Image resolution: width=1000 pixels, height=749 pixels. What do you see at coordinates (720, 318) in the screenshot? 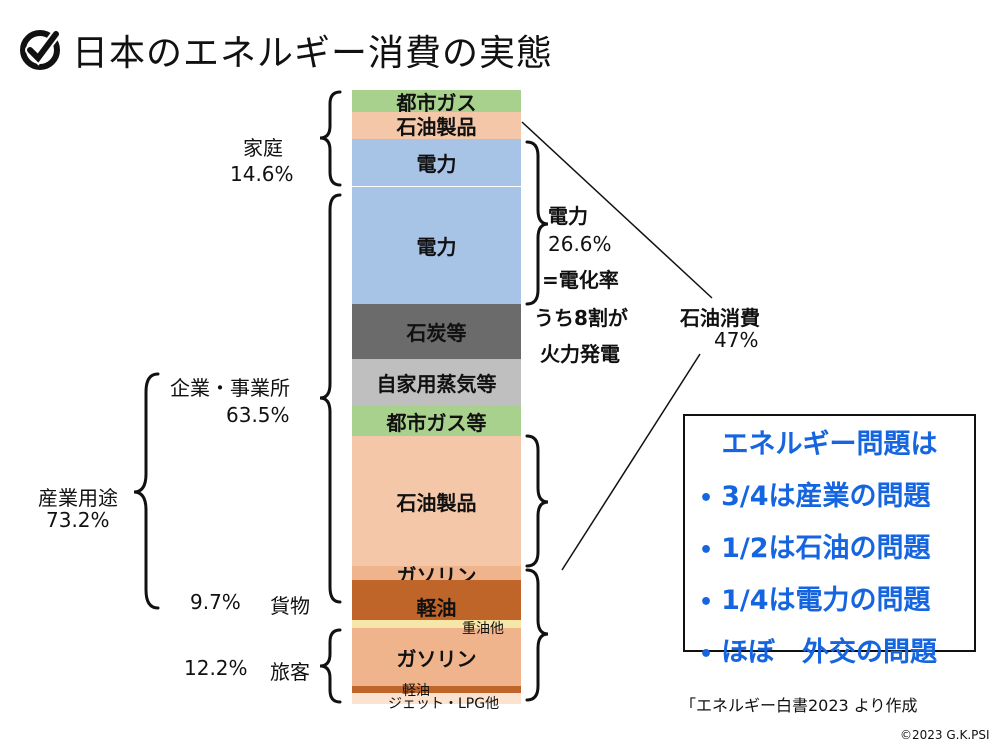
I see `oil-consumption-title: 石油消費` at bounding box center [720, 318].